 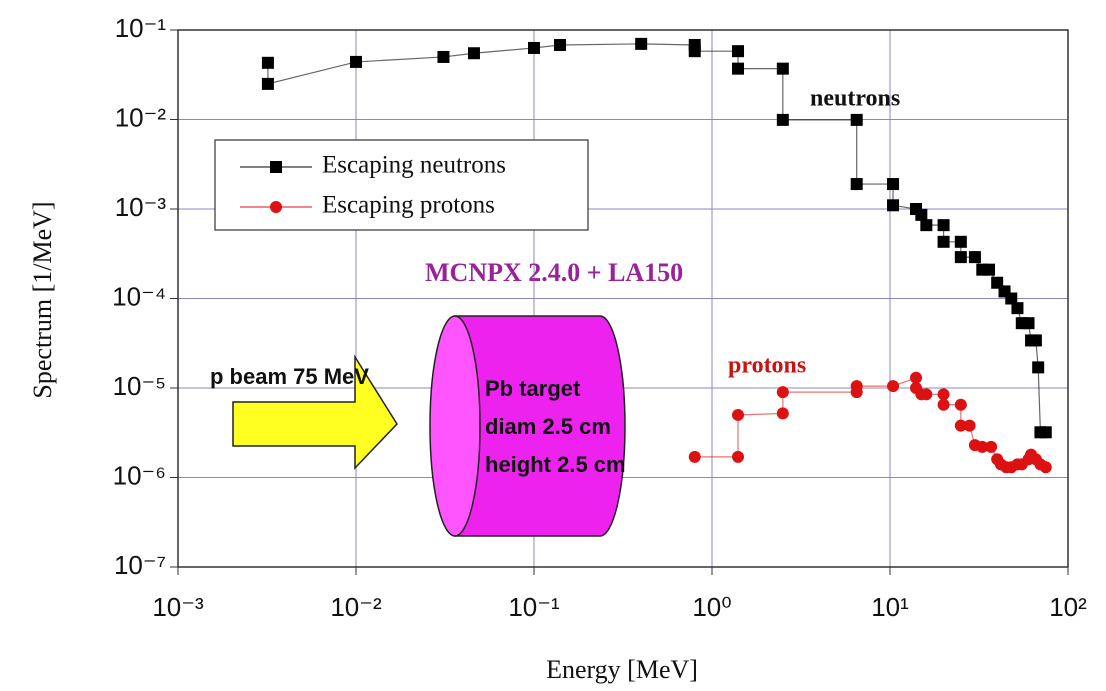 I want to click on y-tick-label: 10⁻⁷, so click(x=140, y=565).